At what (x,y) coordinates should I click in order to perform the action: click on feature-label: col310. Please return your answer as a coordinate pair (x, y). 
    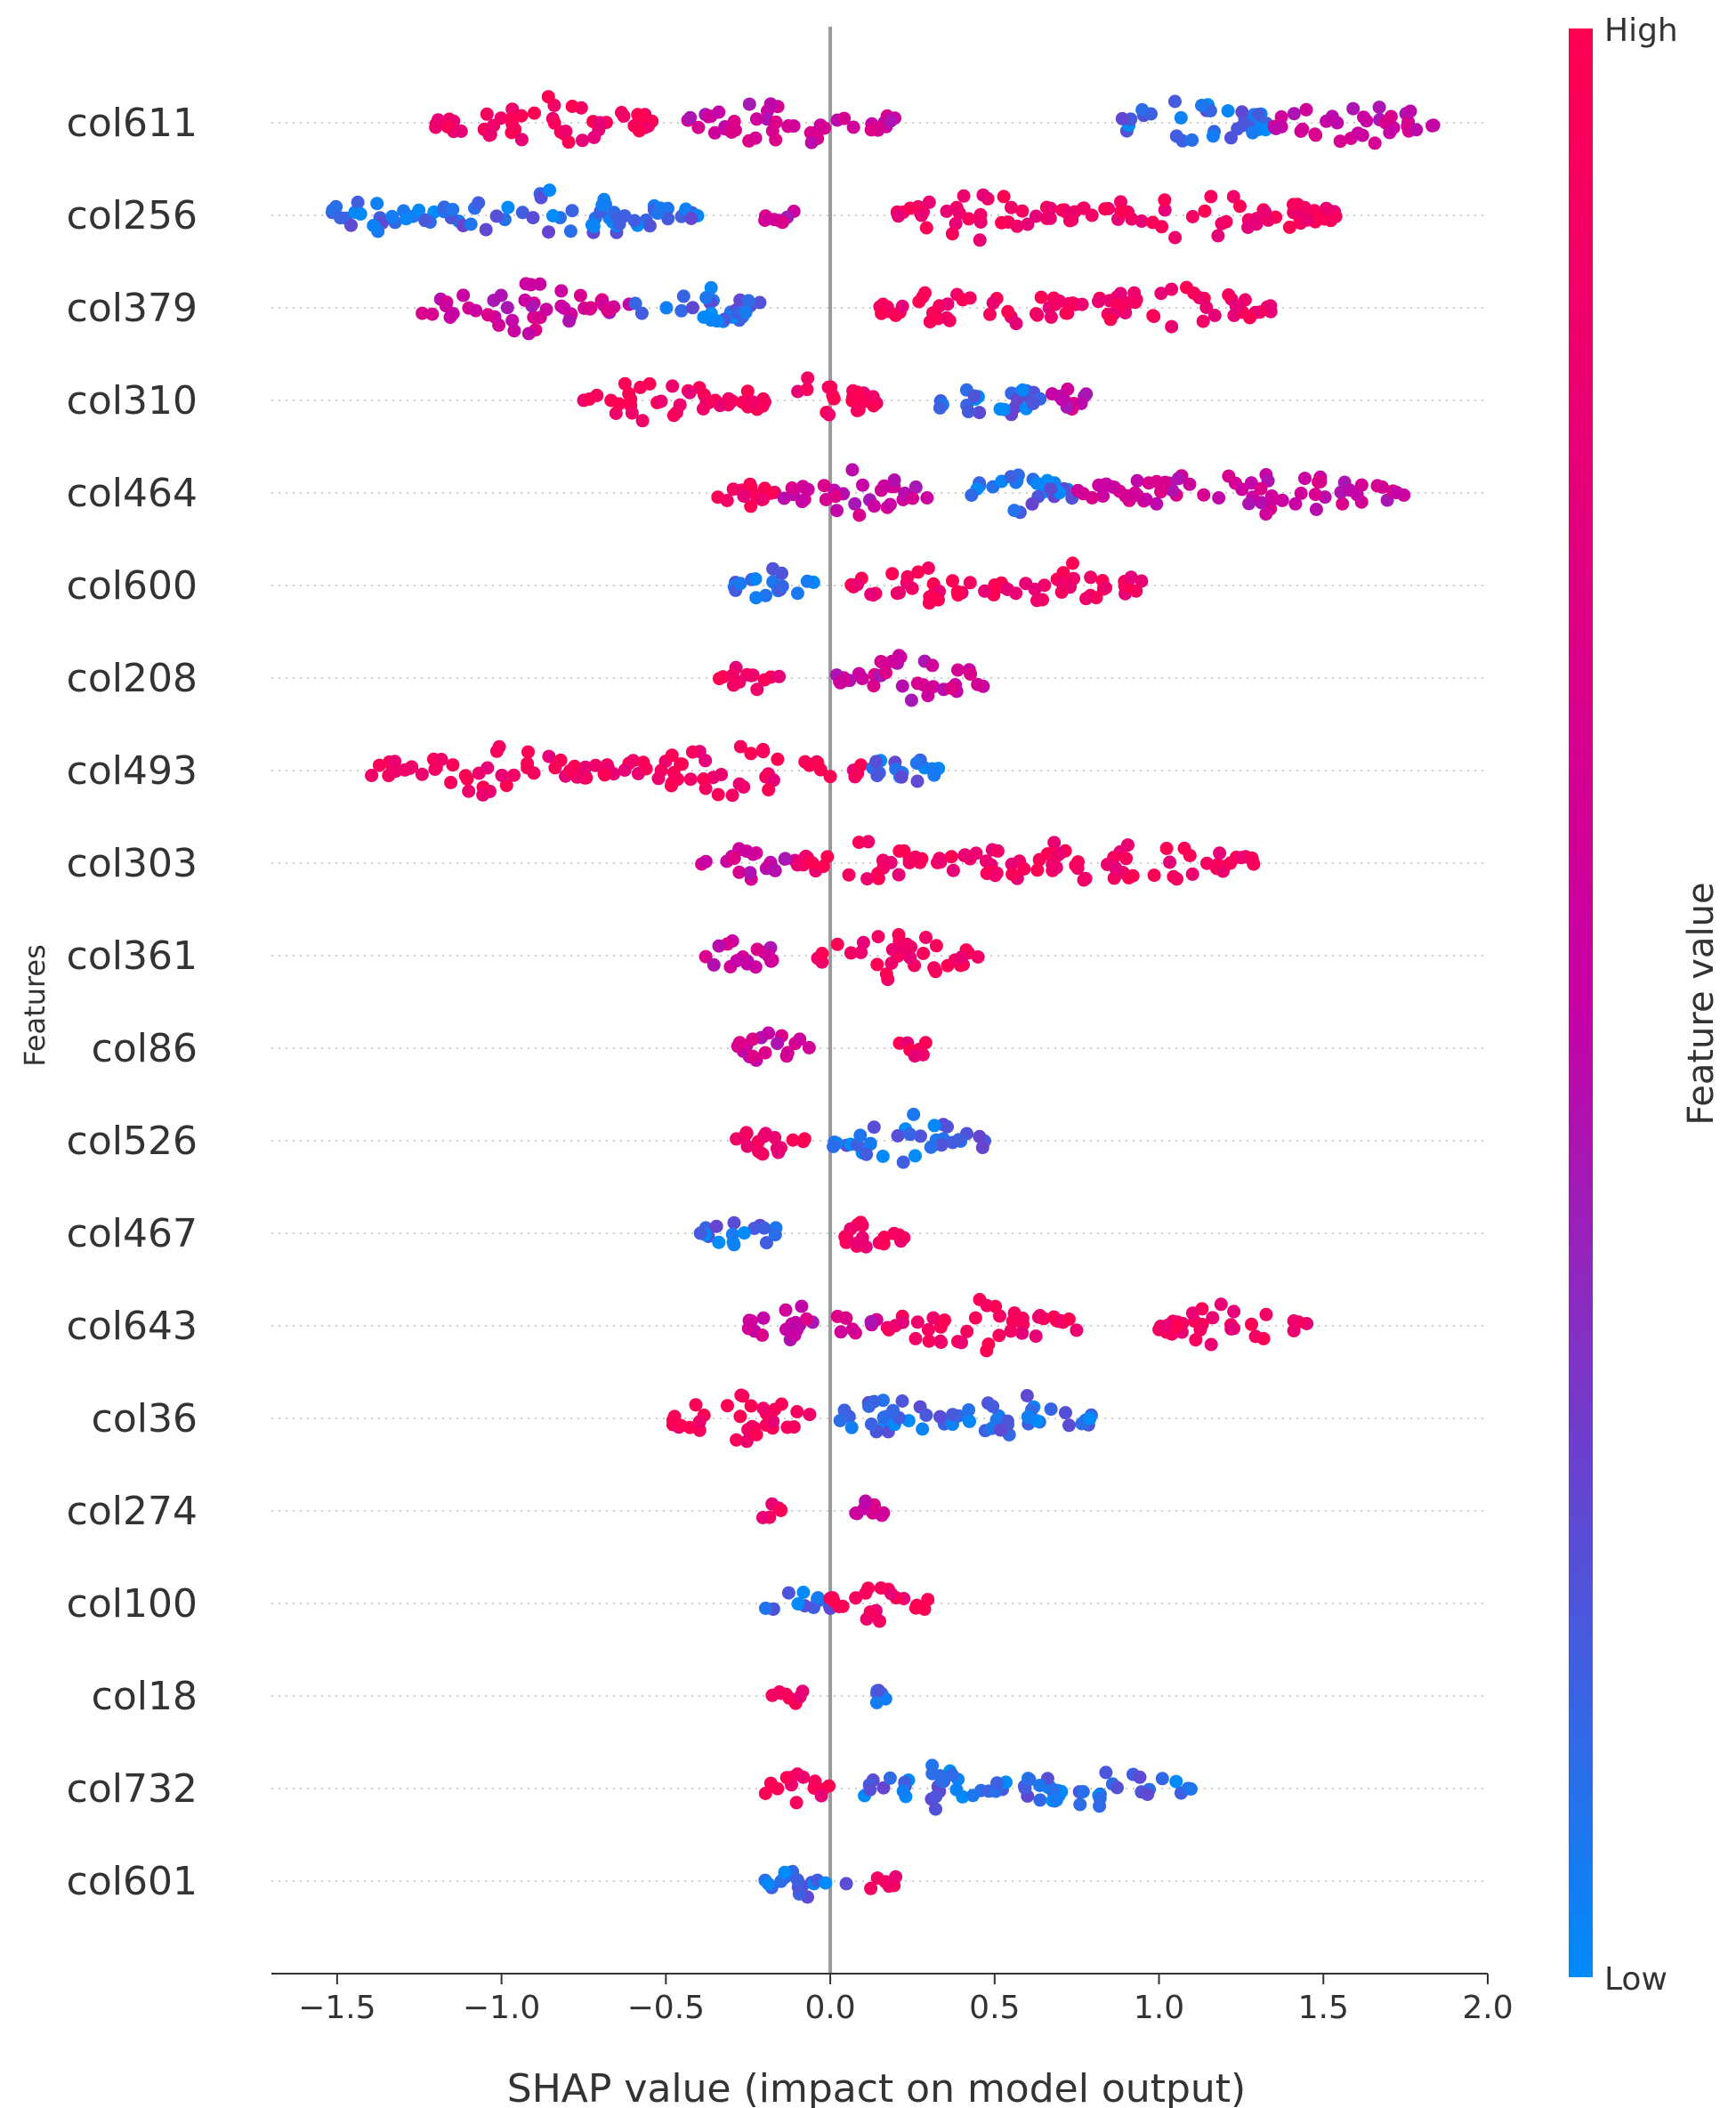
    Looking at the image, I should click on (132, 401).